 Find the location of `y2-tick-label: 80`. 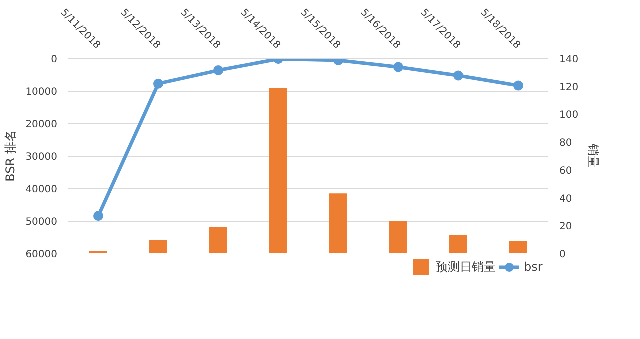

y2-tick-label: 80 is located at coordinates (566, 144).